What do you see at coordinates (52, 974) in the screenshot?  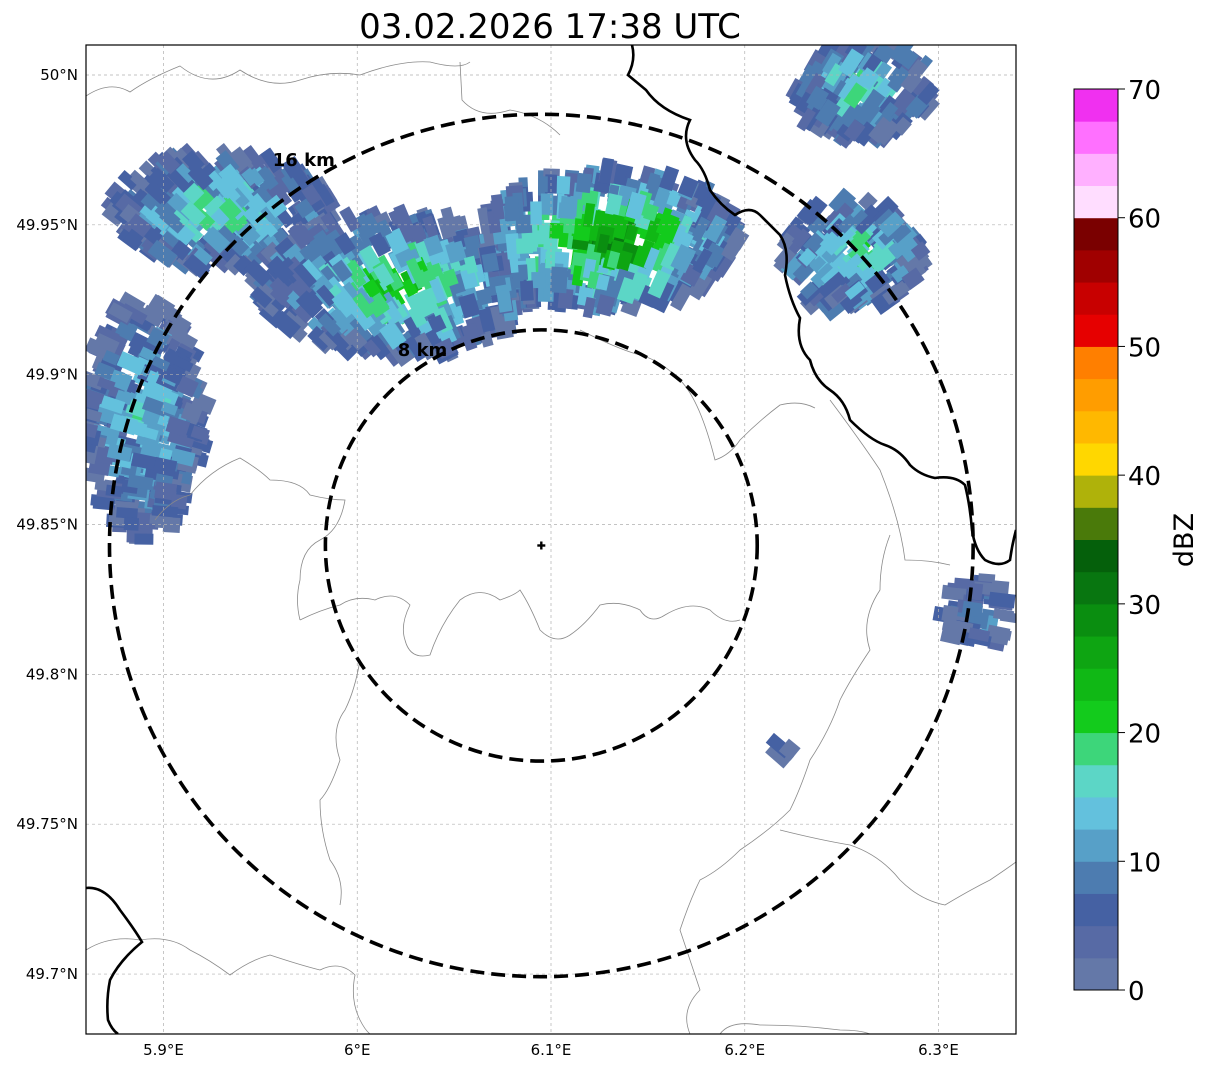 I see `y-tick-label: 49.7°N` at bounding box center [52, 974].